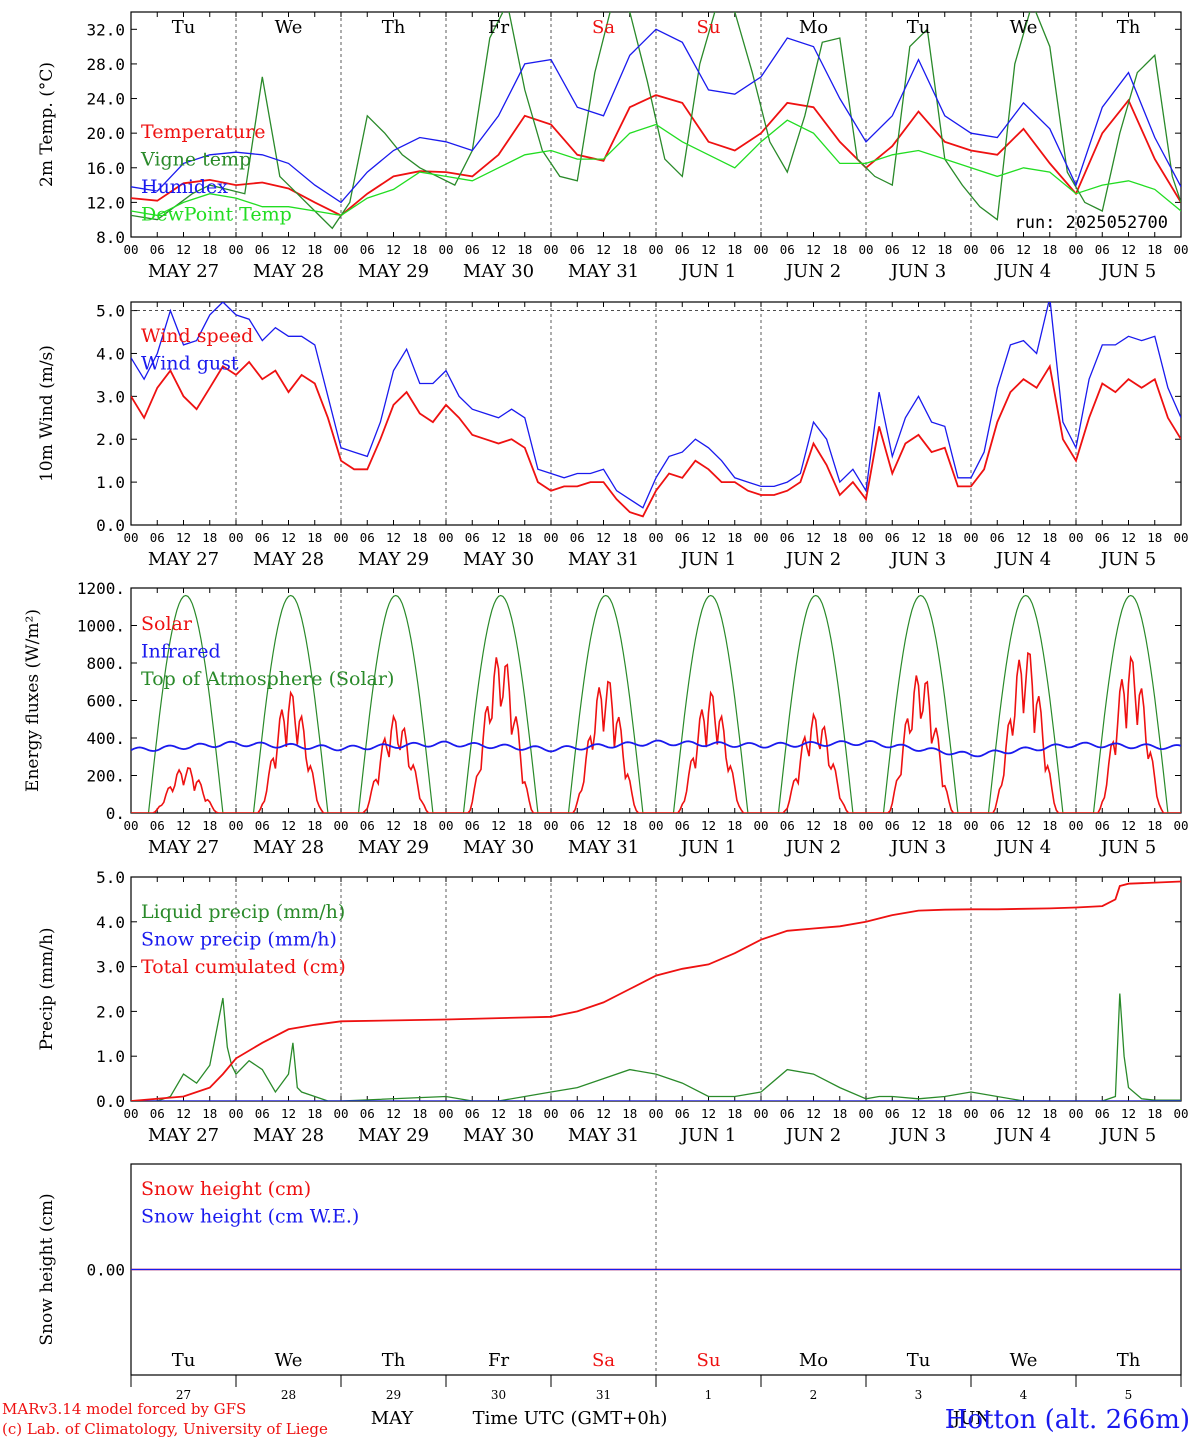 This screenshot has width=1194, height=1440. What do you see at coordinates (110, 877) in the screenshot?
I see `y-tick-label: 5.0` at bounding box center [110, 877].